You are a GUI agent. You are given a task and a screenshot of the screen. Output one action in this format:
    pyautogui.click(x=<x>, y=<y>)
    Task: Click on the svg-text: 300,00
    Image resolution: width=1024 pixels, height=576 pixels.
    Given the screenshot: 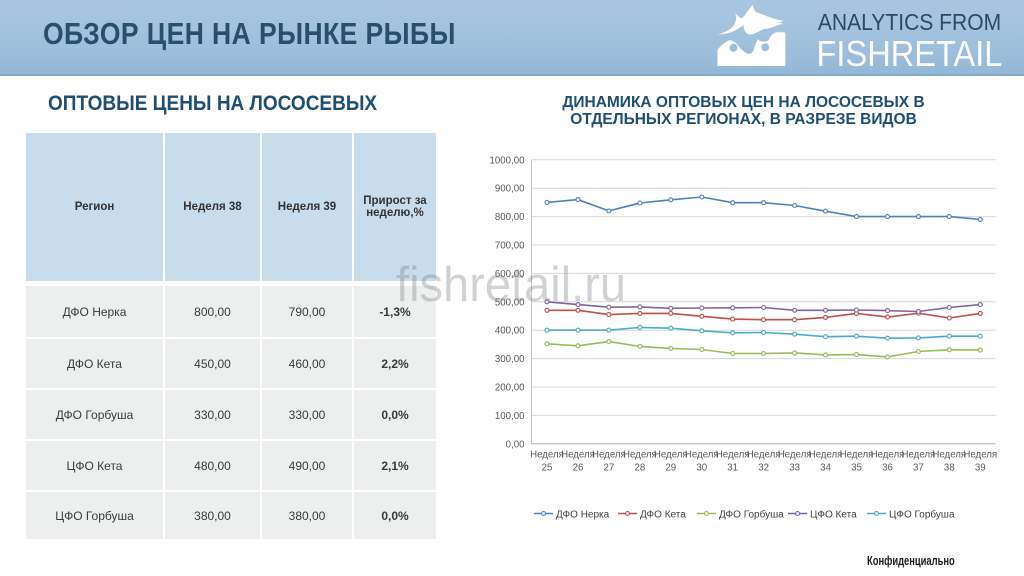 What is the action you would take?
    pyautogui.click(x=510, y=359)
    